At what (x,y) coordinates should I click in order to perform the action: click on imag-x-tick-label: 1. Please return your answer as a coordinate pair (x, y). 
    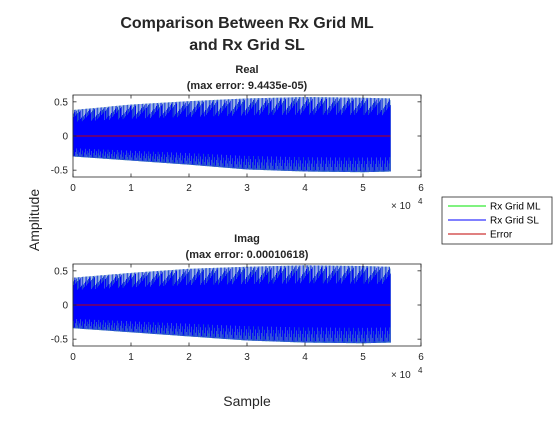
    Looking at the image, I should click on (131, 357).